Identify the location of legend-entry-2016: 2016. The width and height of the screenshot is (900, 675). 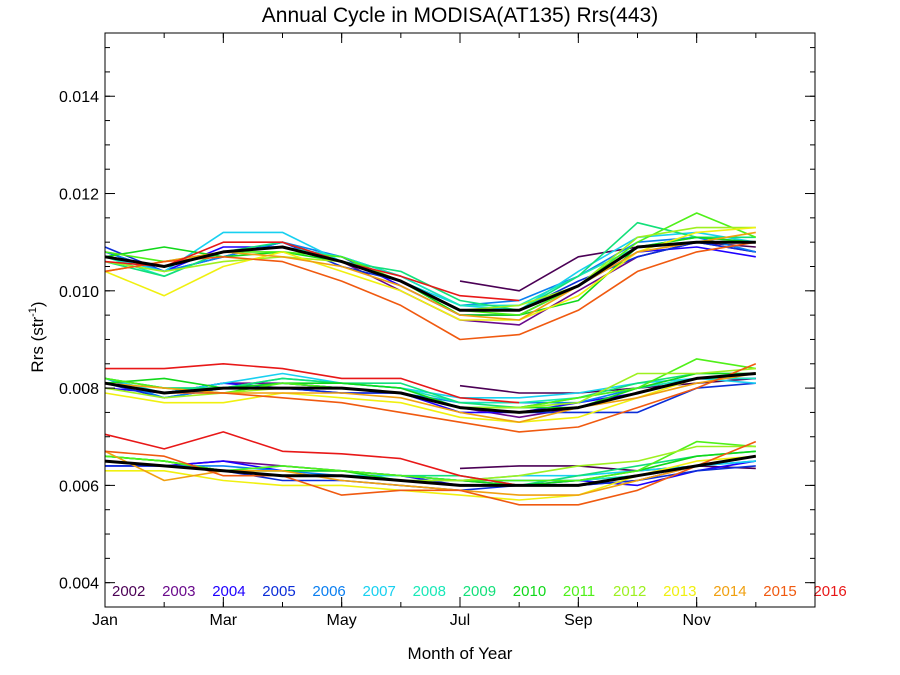
(829, 591).